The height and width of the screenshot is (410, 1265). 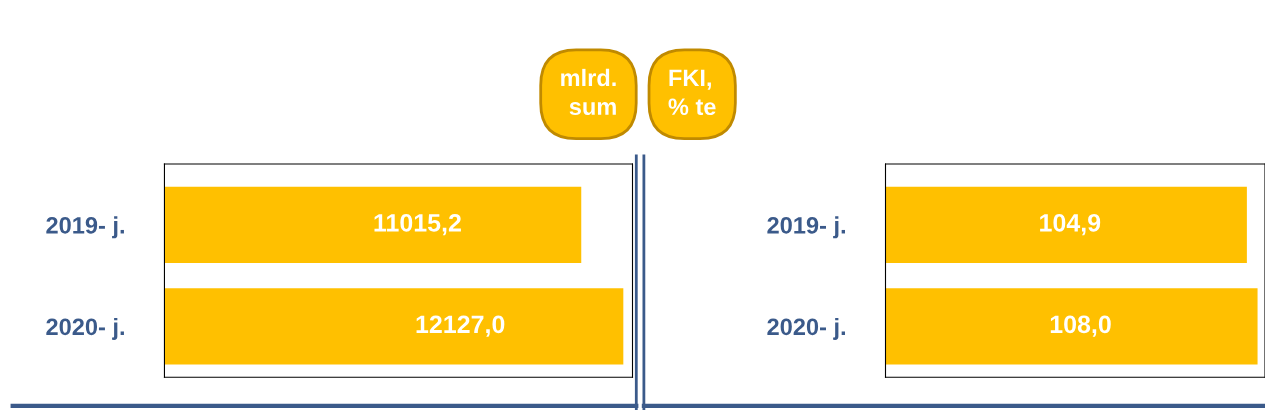 I want to click on data-label: 108,0, so click(x=1080, y=326).